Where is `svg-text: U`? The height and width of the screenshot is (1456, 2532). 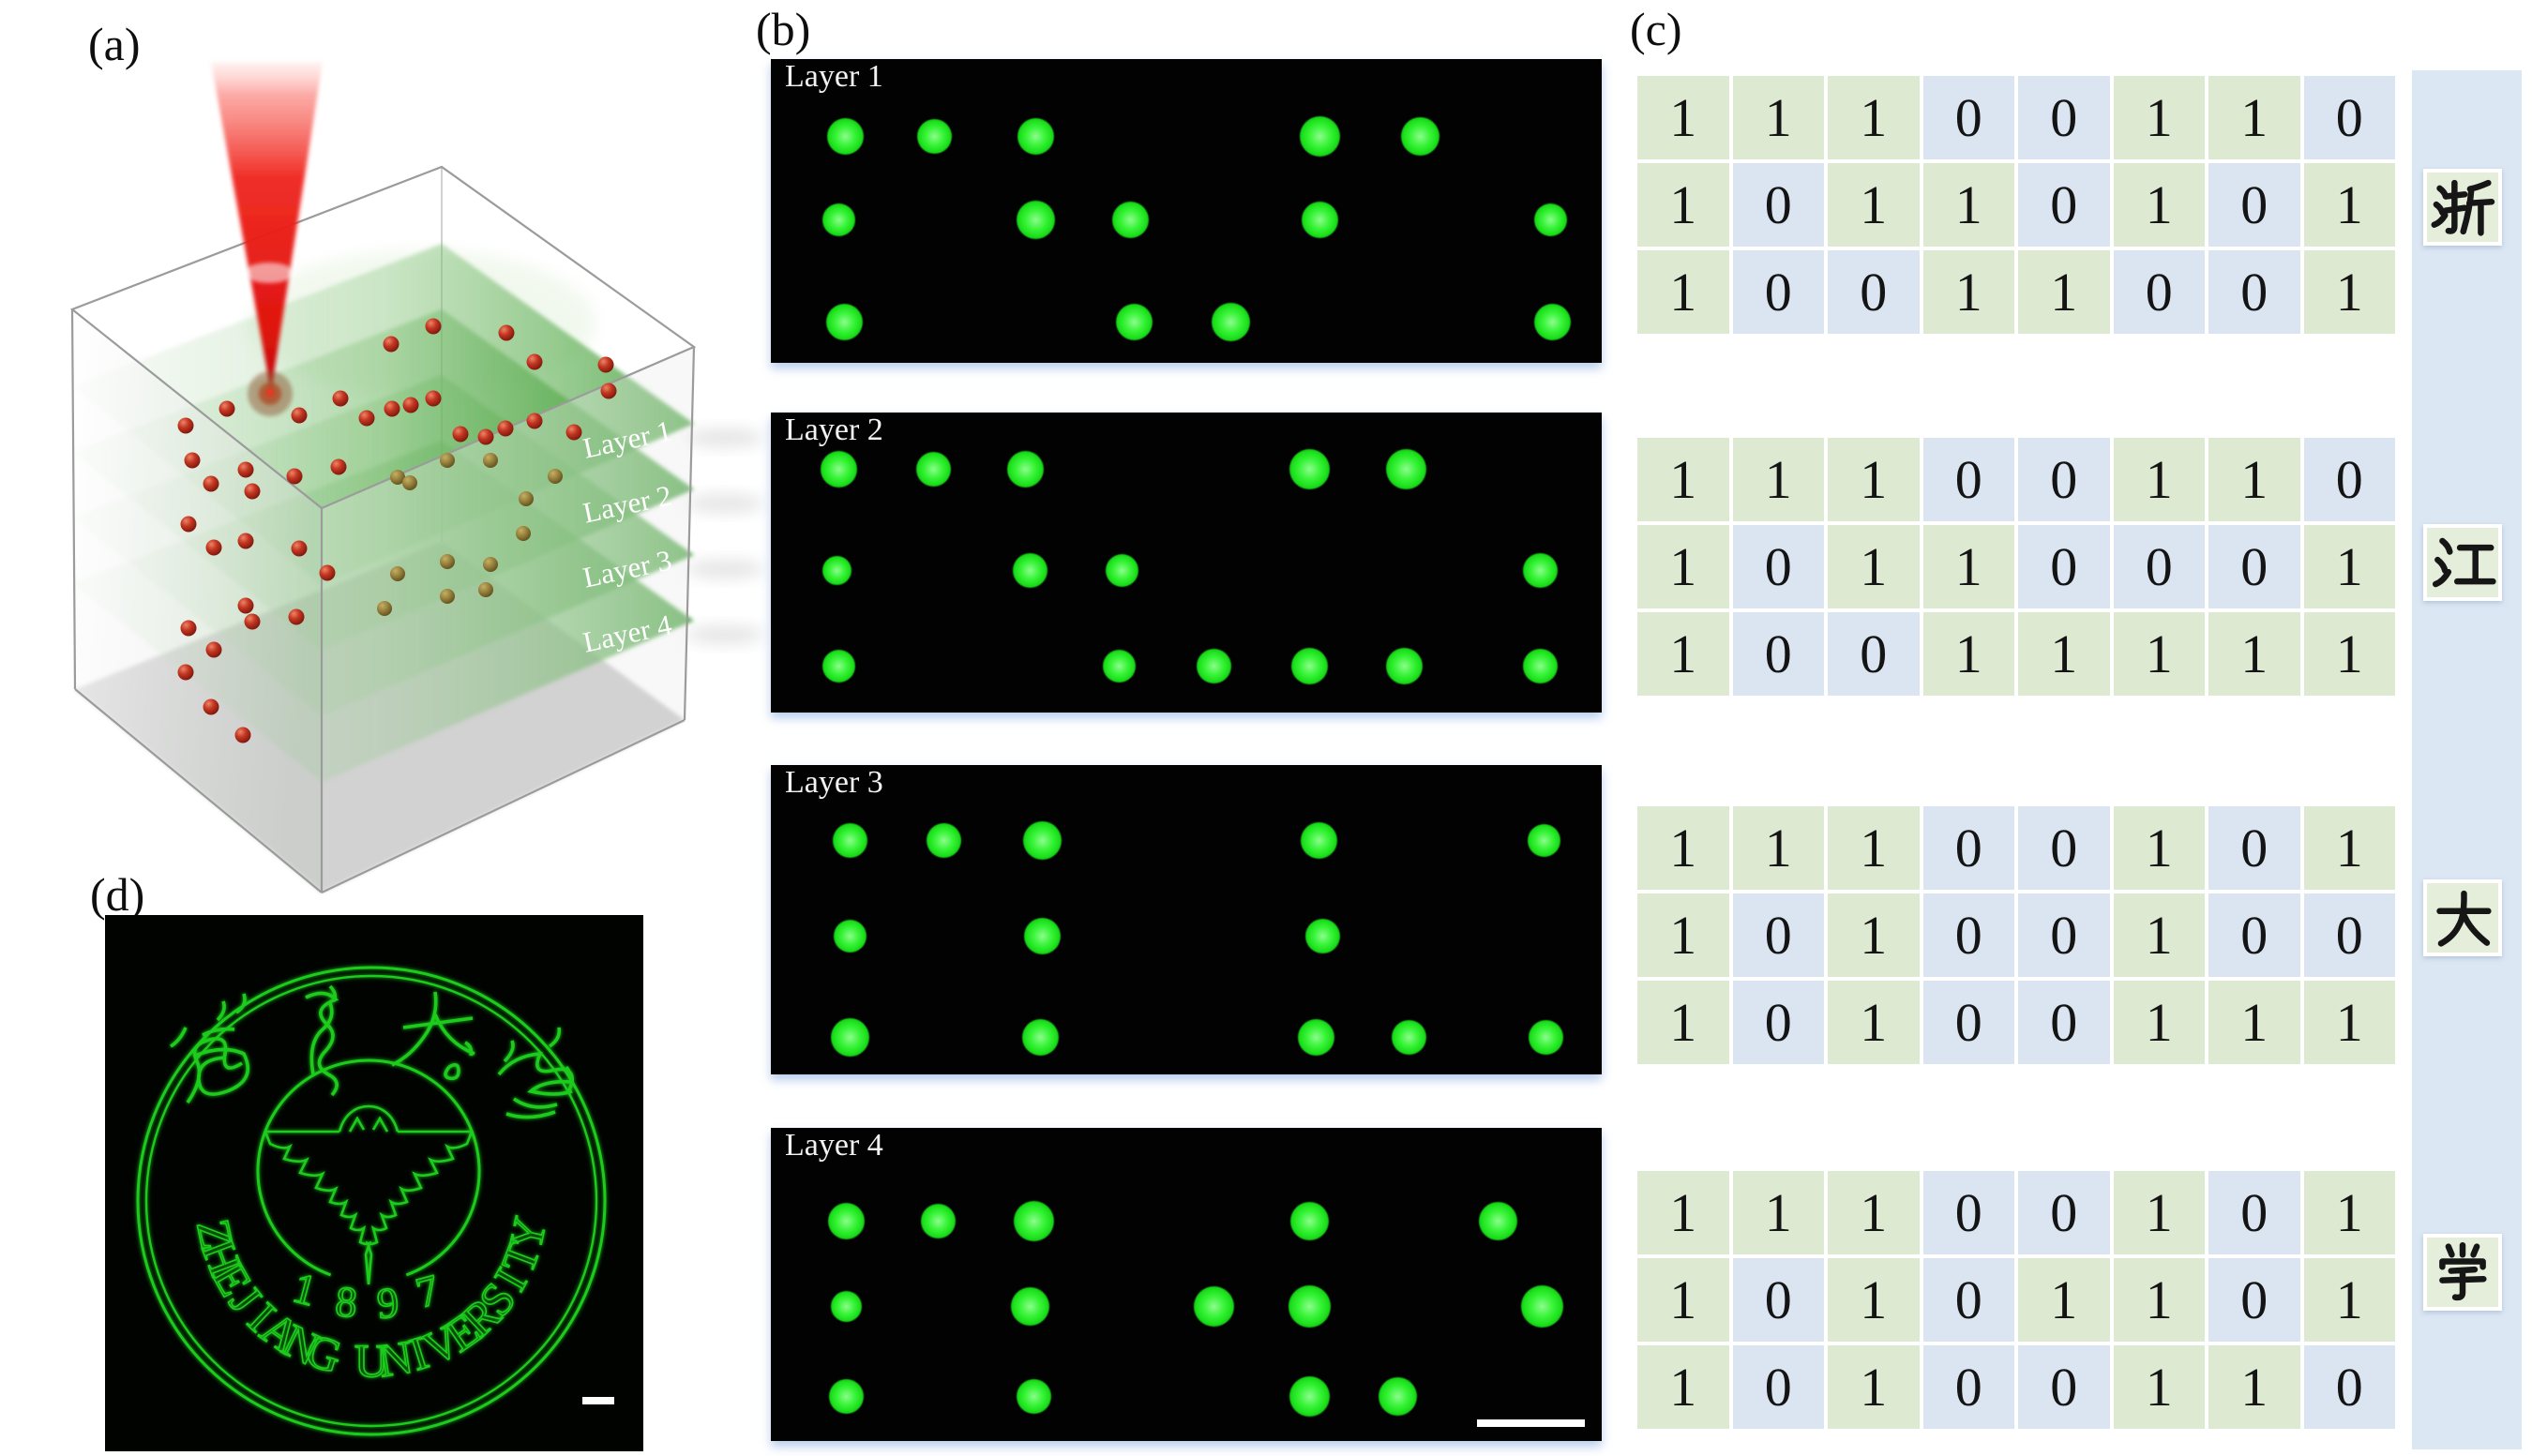 svg-text: U is located at coordinates (371, 1360).